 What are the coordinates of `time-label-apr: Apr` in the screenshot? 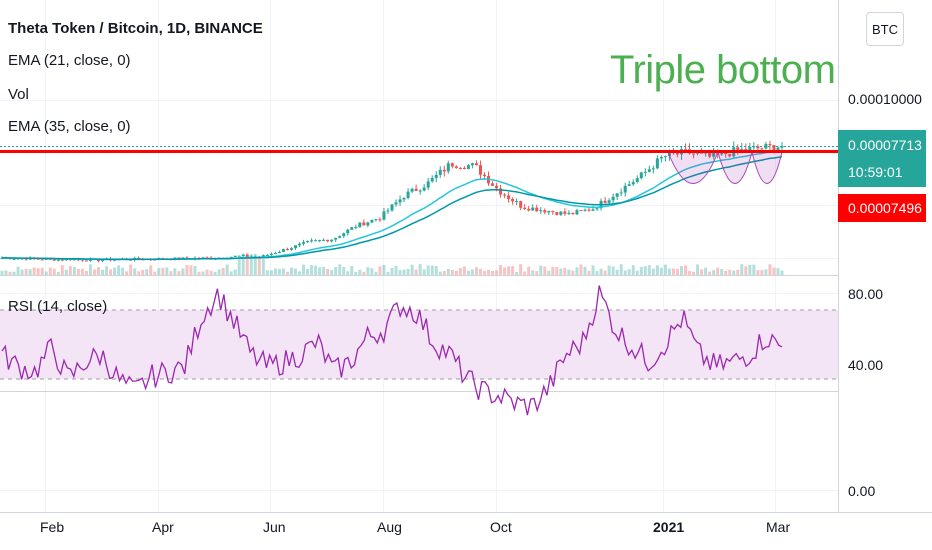 It's located at (163, 527).